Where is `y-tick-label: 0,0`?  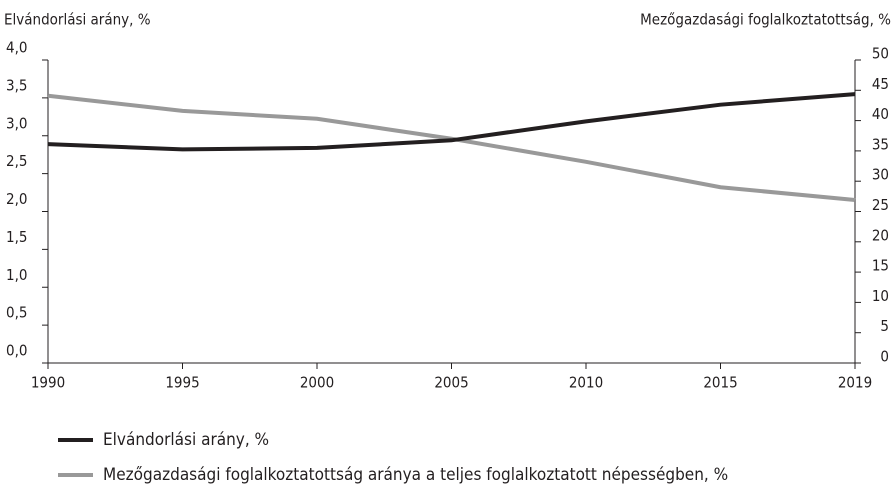 y-tick-label: 0,0 is located at coordinates (16, 351).